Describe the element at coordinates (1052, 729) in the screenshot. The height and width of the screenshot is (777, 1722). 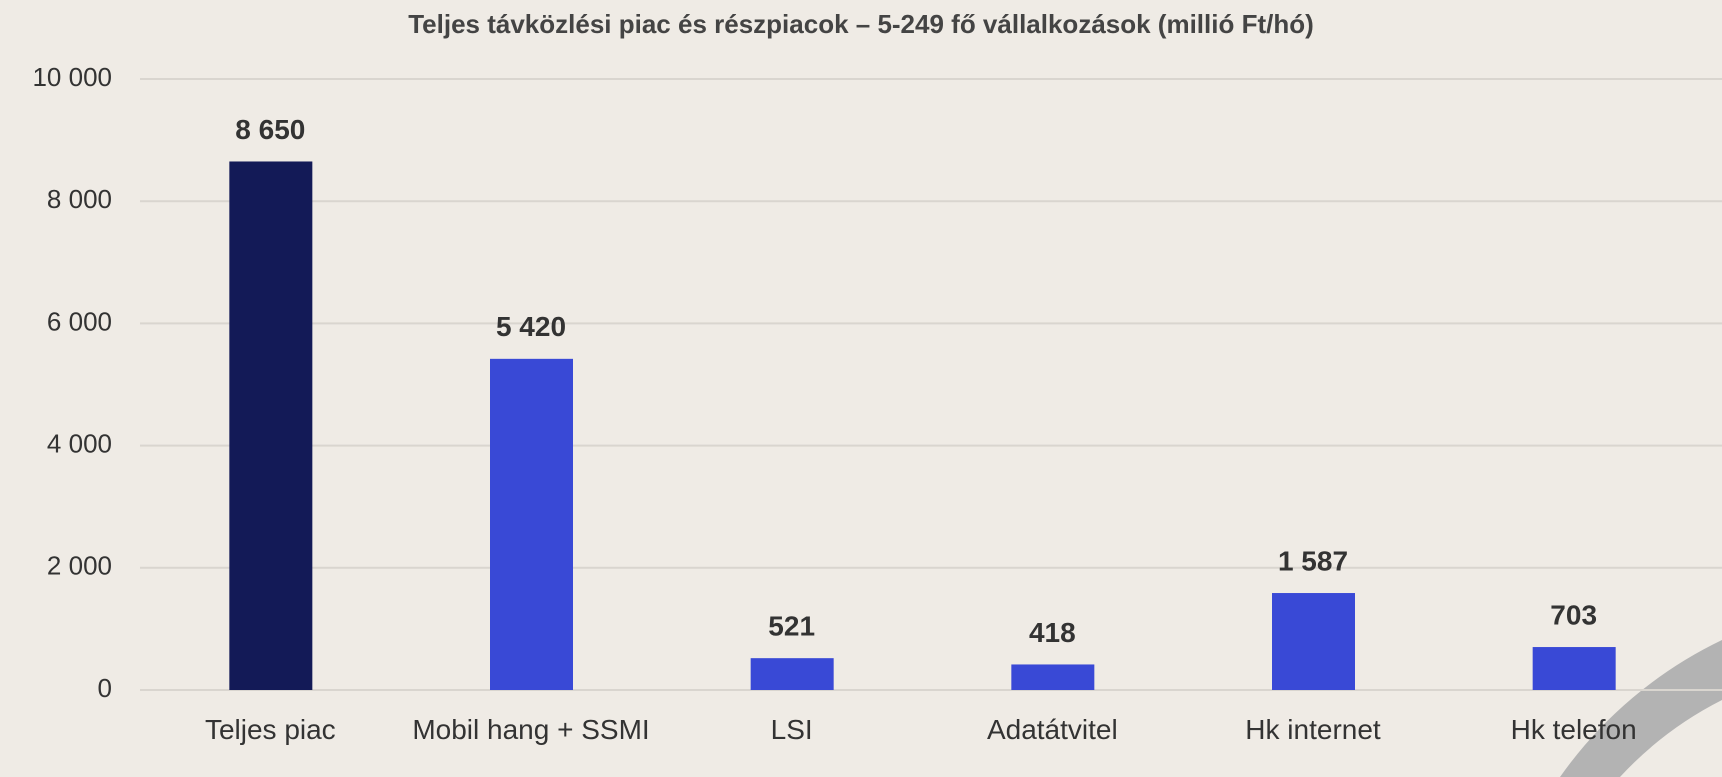
I see `x-tick-label: Adatátvitel` at that location.